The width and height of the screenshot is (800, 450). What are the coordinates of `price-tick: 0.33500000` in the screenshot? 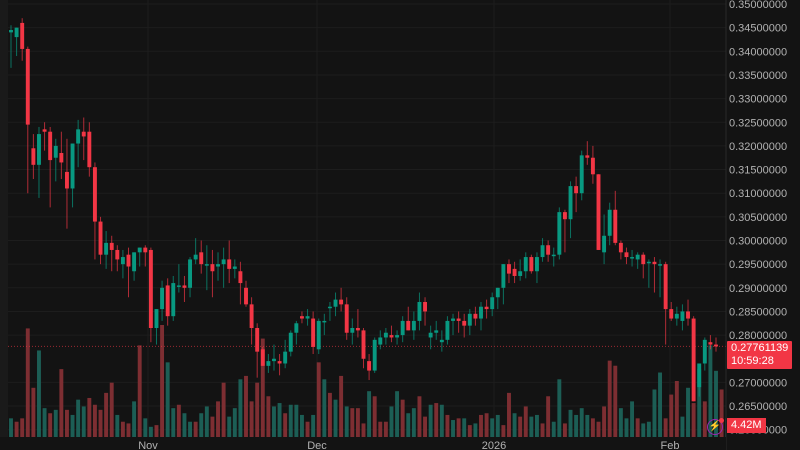 It's located at (758, 76).